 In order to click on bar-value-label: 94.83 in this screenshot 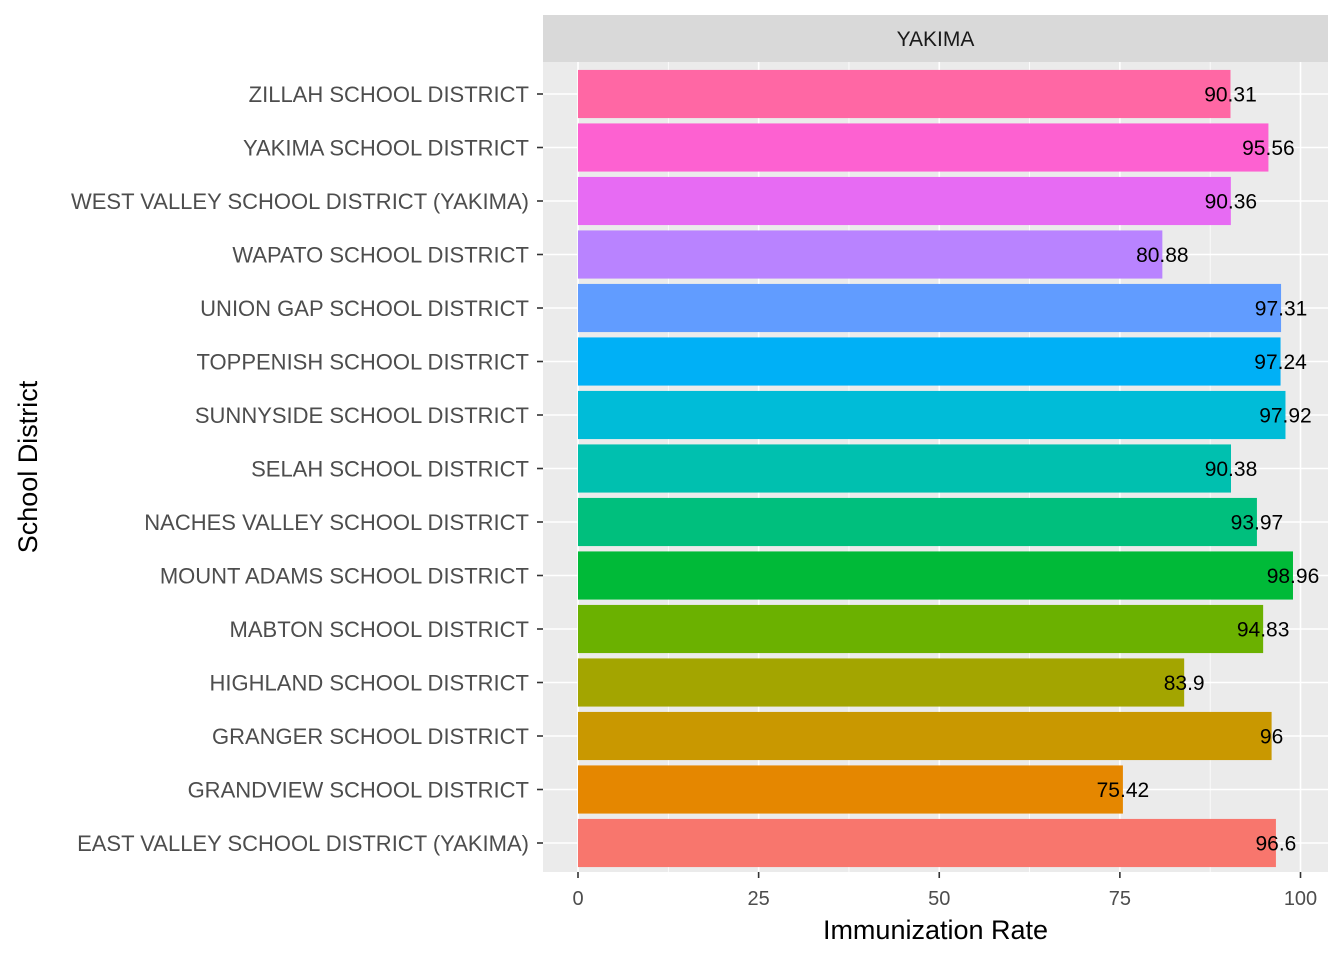, I will do `click(1263, 630)`.